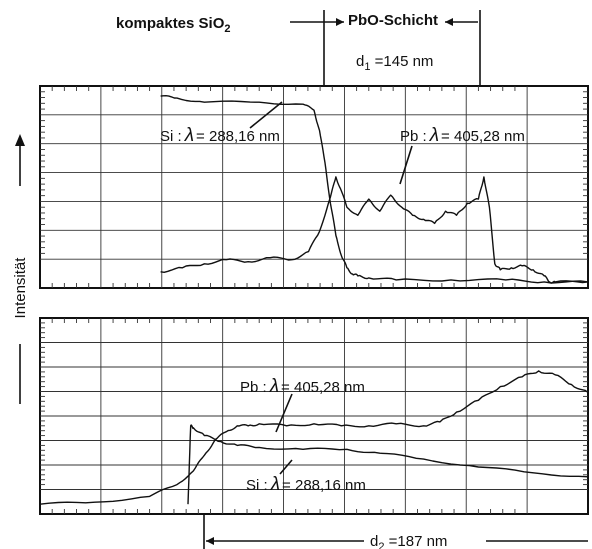  What do you see at coordinates (406, 165) in the screenshot?
I see `top-pb-pointer` at bounding box center [406, 165].